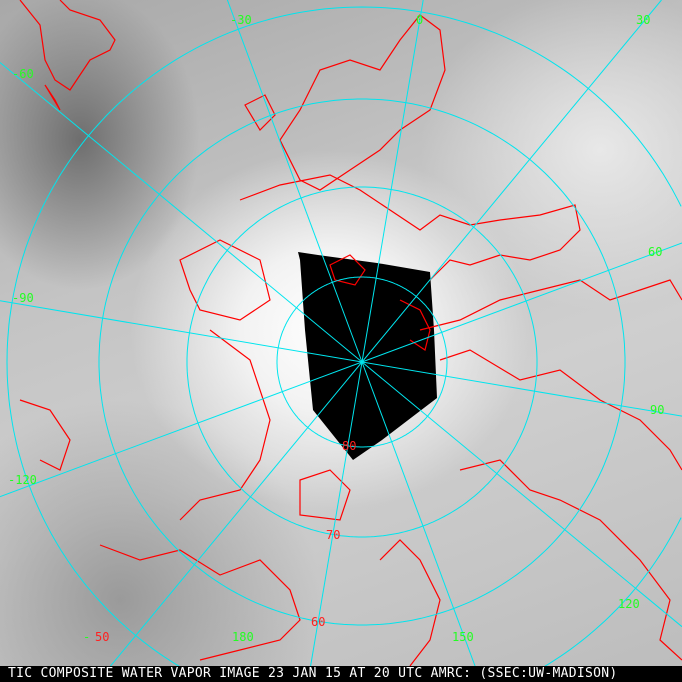 The height and width of the screenshot is (682, 682). What do you see at coordinates (410, 603) in the screenshot?
I see `coastline-kamchatka` at bounding box center [410, 603].